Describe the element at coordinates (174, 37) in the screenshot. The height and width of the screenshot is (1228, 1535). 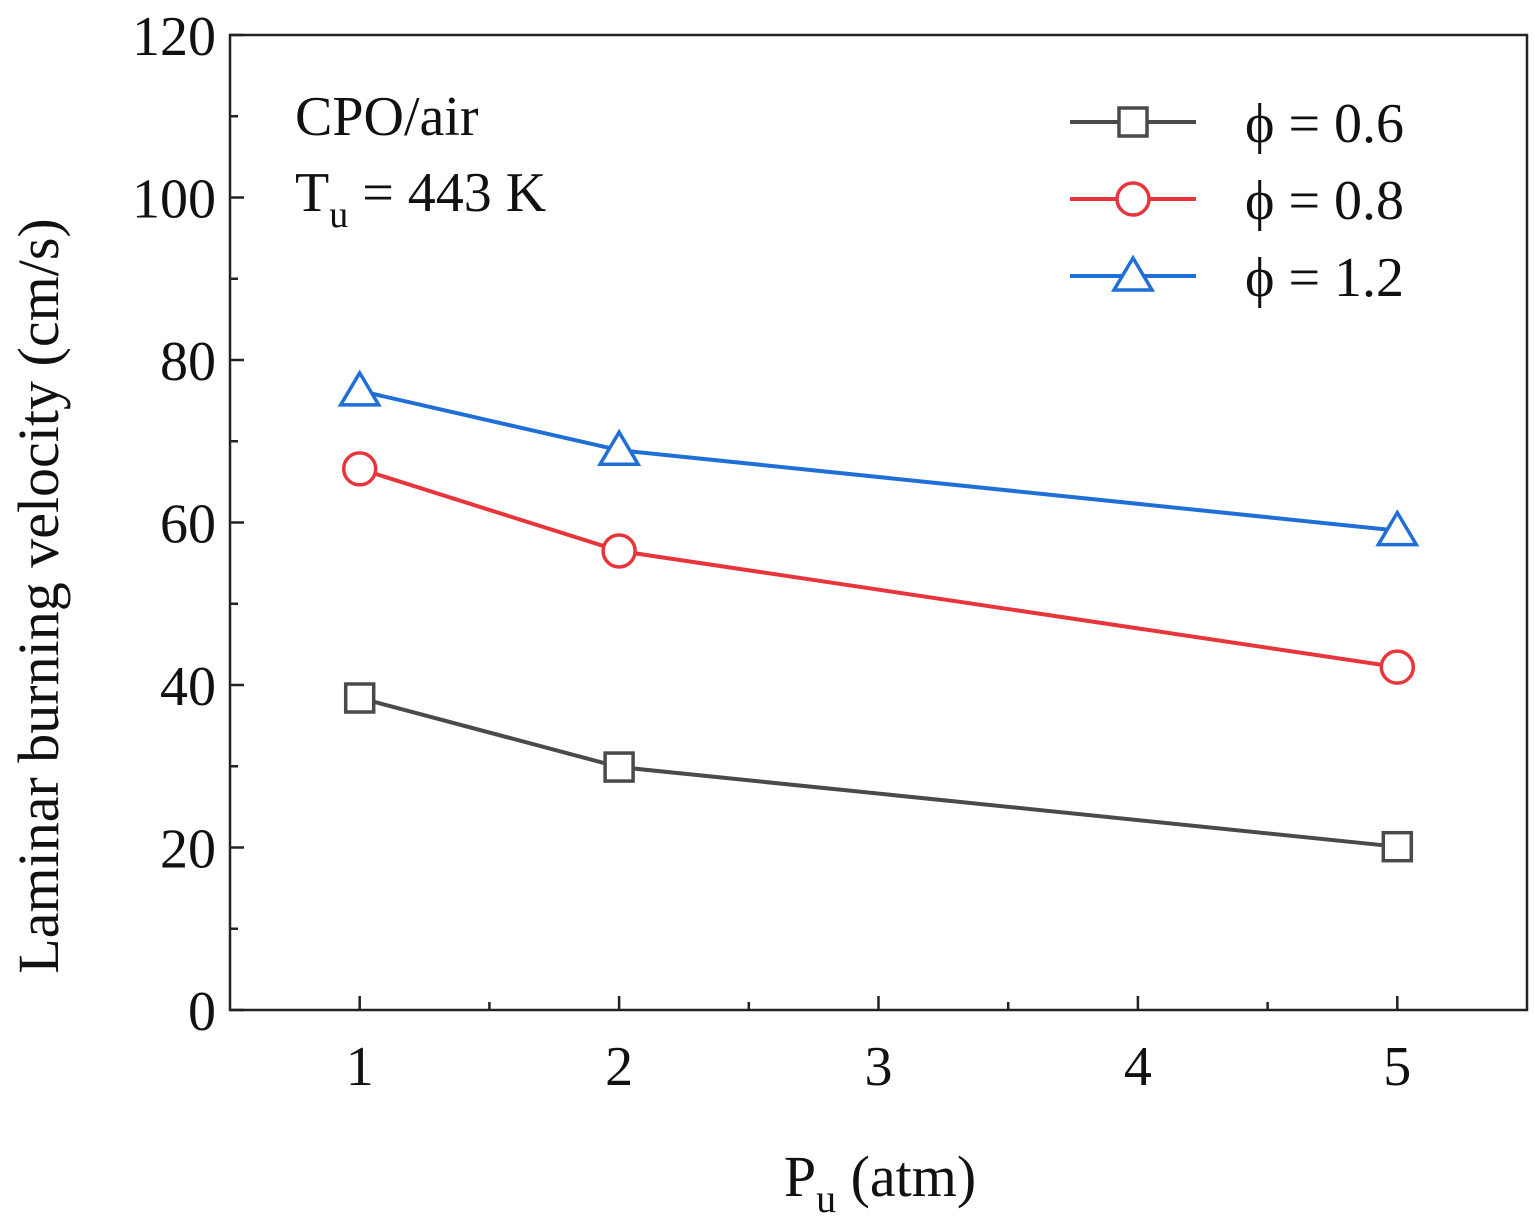
I see `y-tick-label: 120` at that location.